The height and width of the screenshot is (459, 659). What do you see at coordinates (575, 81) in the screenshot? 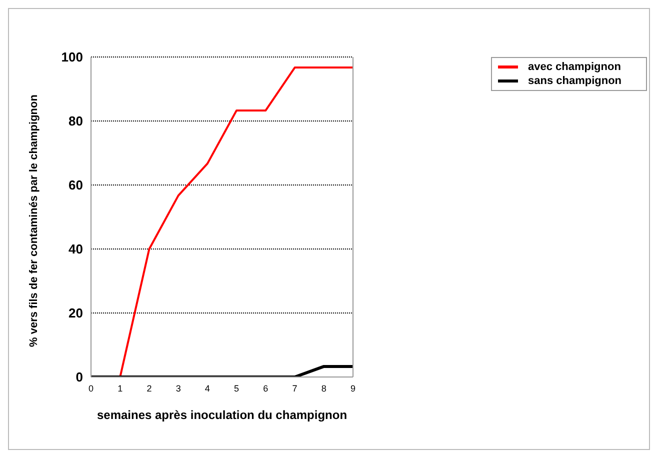
I see `legend-label: sans champignon` at bounding box center [575, 81].